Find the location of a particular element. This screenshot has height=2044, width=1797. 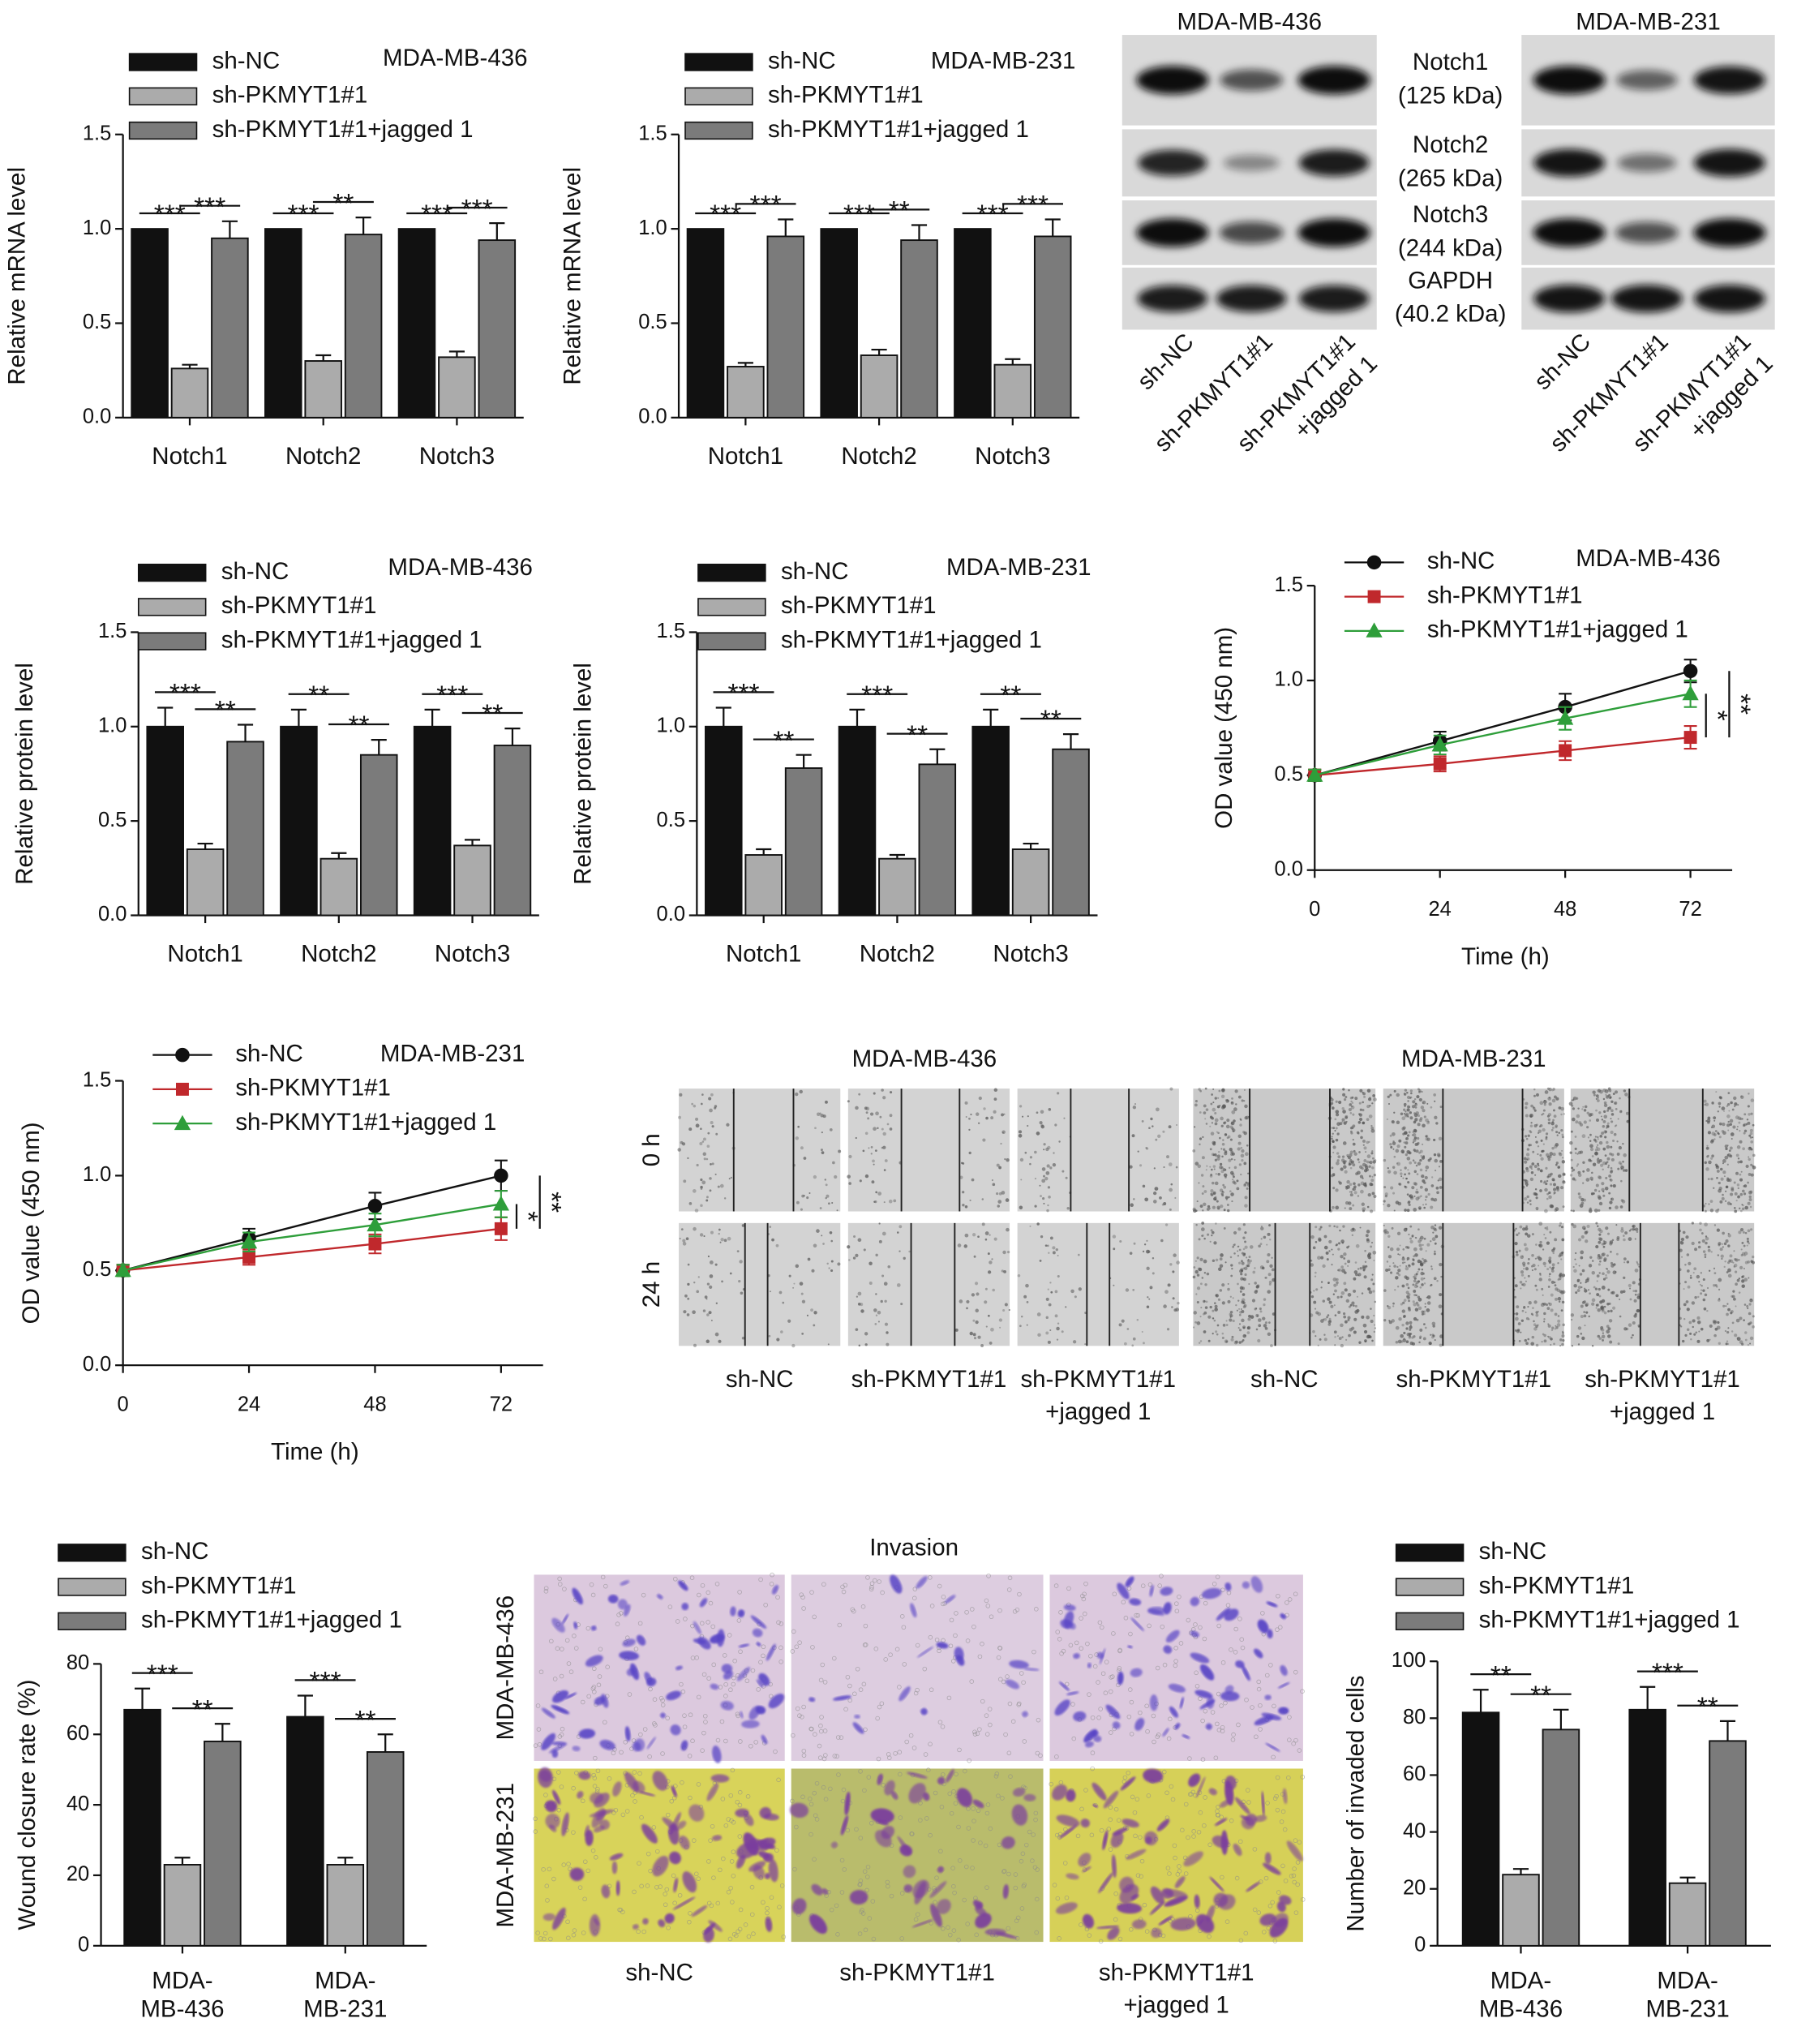

x-tick-label: MDA-MB-231 is located at coordinates (1687, 1994).